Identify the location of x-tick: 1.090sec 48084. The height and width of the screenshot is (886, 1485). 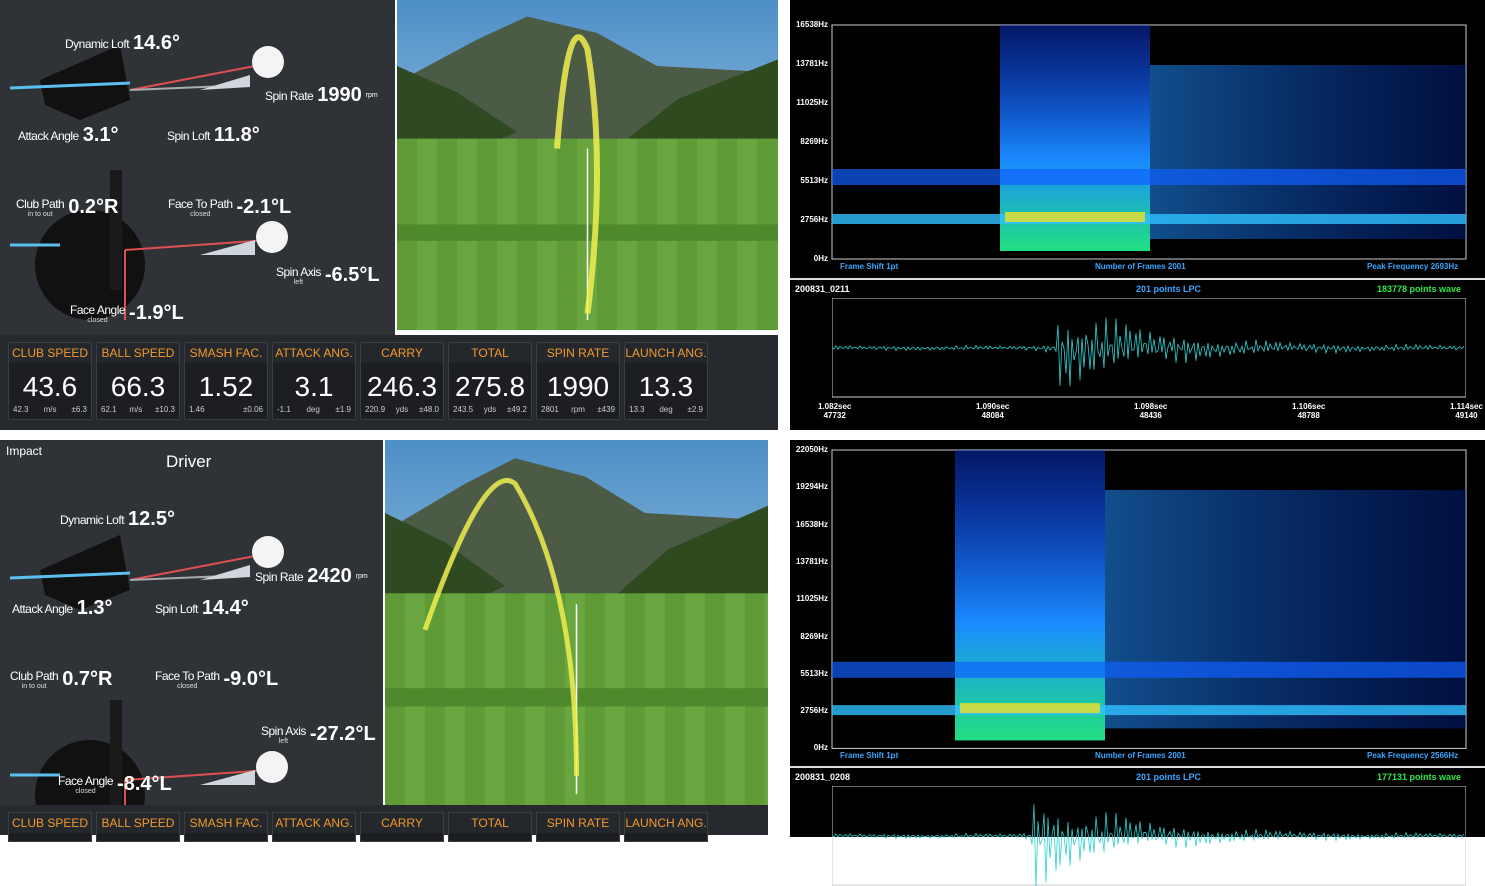
(992, 411).